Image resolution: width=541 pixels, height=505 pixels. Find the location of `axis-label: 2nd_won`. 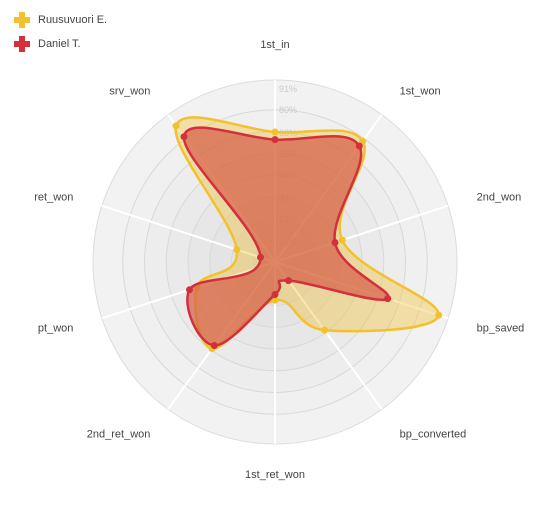

axis-label: 2nd_won is located at coordinates (499, 198).